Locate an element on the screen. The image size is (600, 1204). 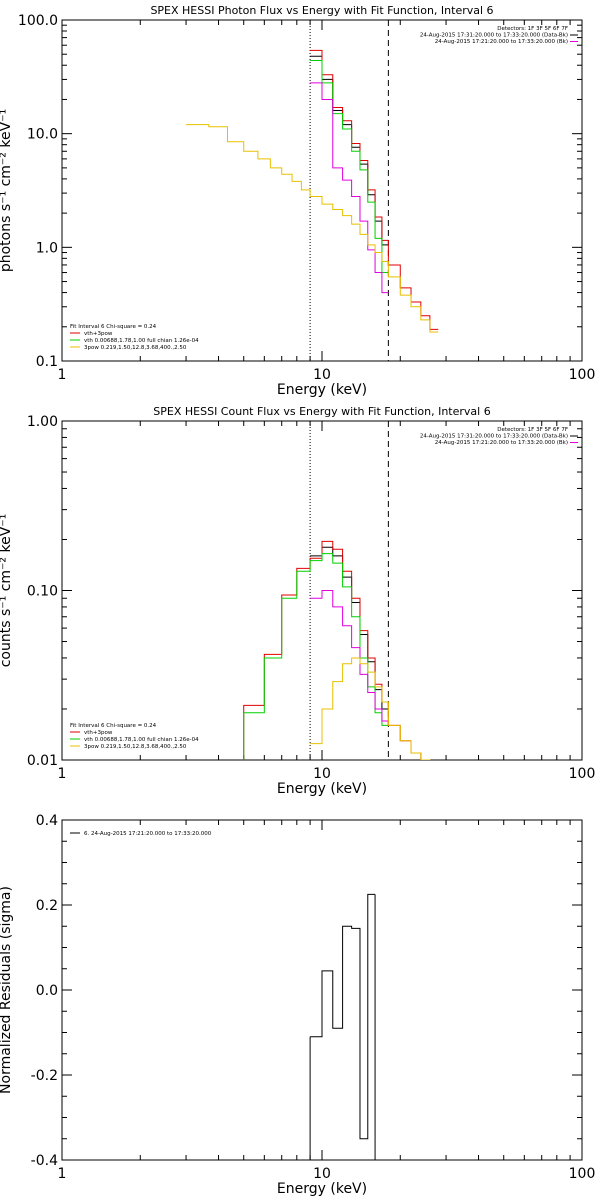
y-tick-label: 10.0 is located at coordinates (42, 135).